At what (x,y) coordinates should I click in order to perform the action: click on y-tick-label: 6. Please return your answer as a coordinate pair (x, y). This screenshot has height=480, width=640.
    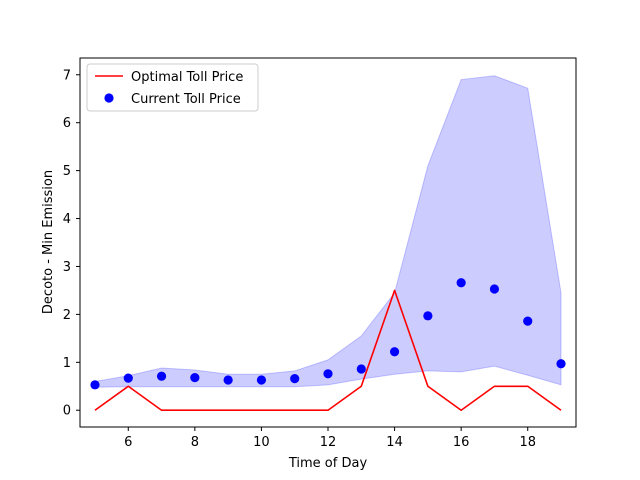
    Looking at the image, I should click on (67, 123).